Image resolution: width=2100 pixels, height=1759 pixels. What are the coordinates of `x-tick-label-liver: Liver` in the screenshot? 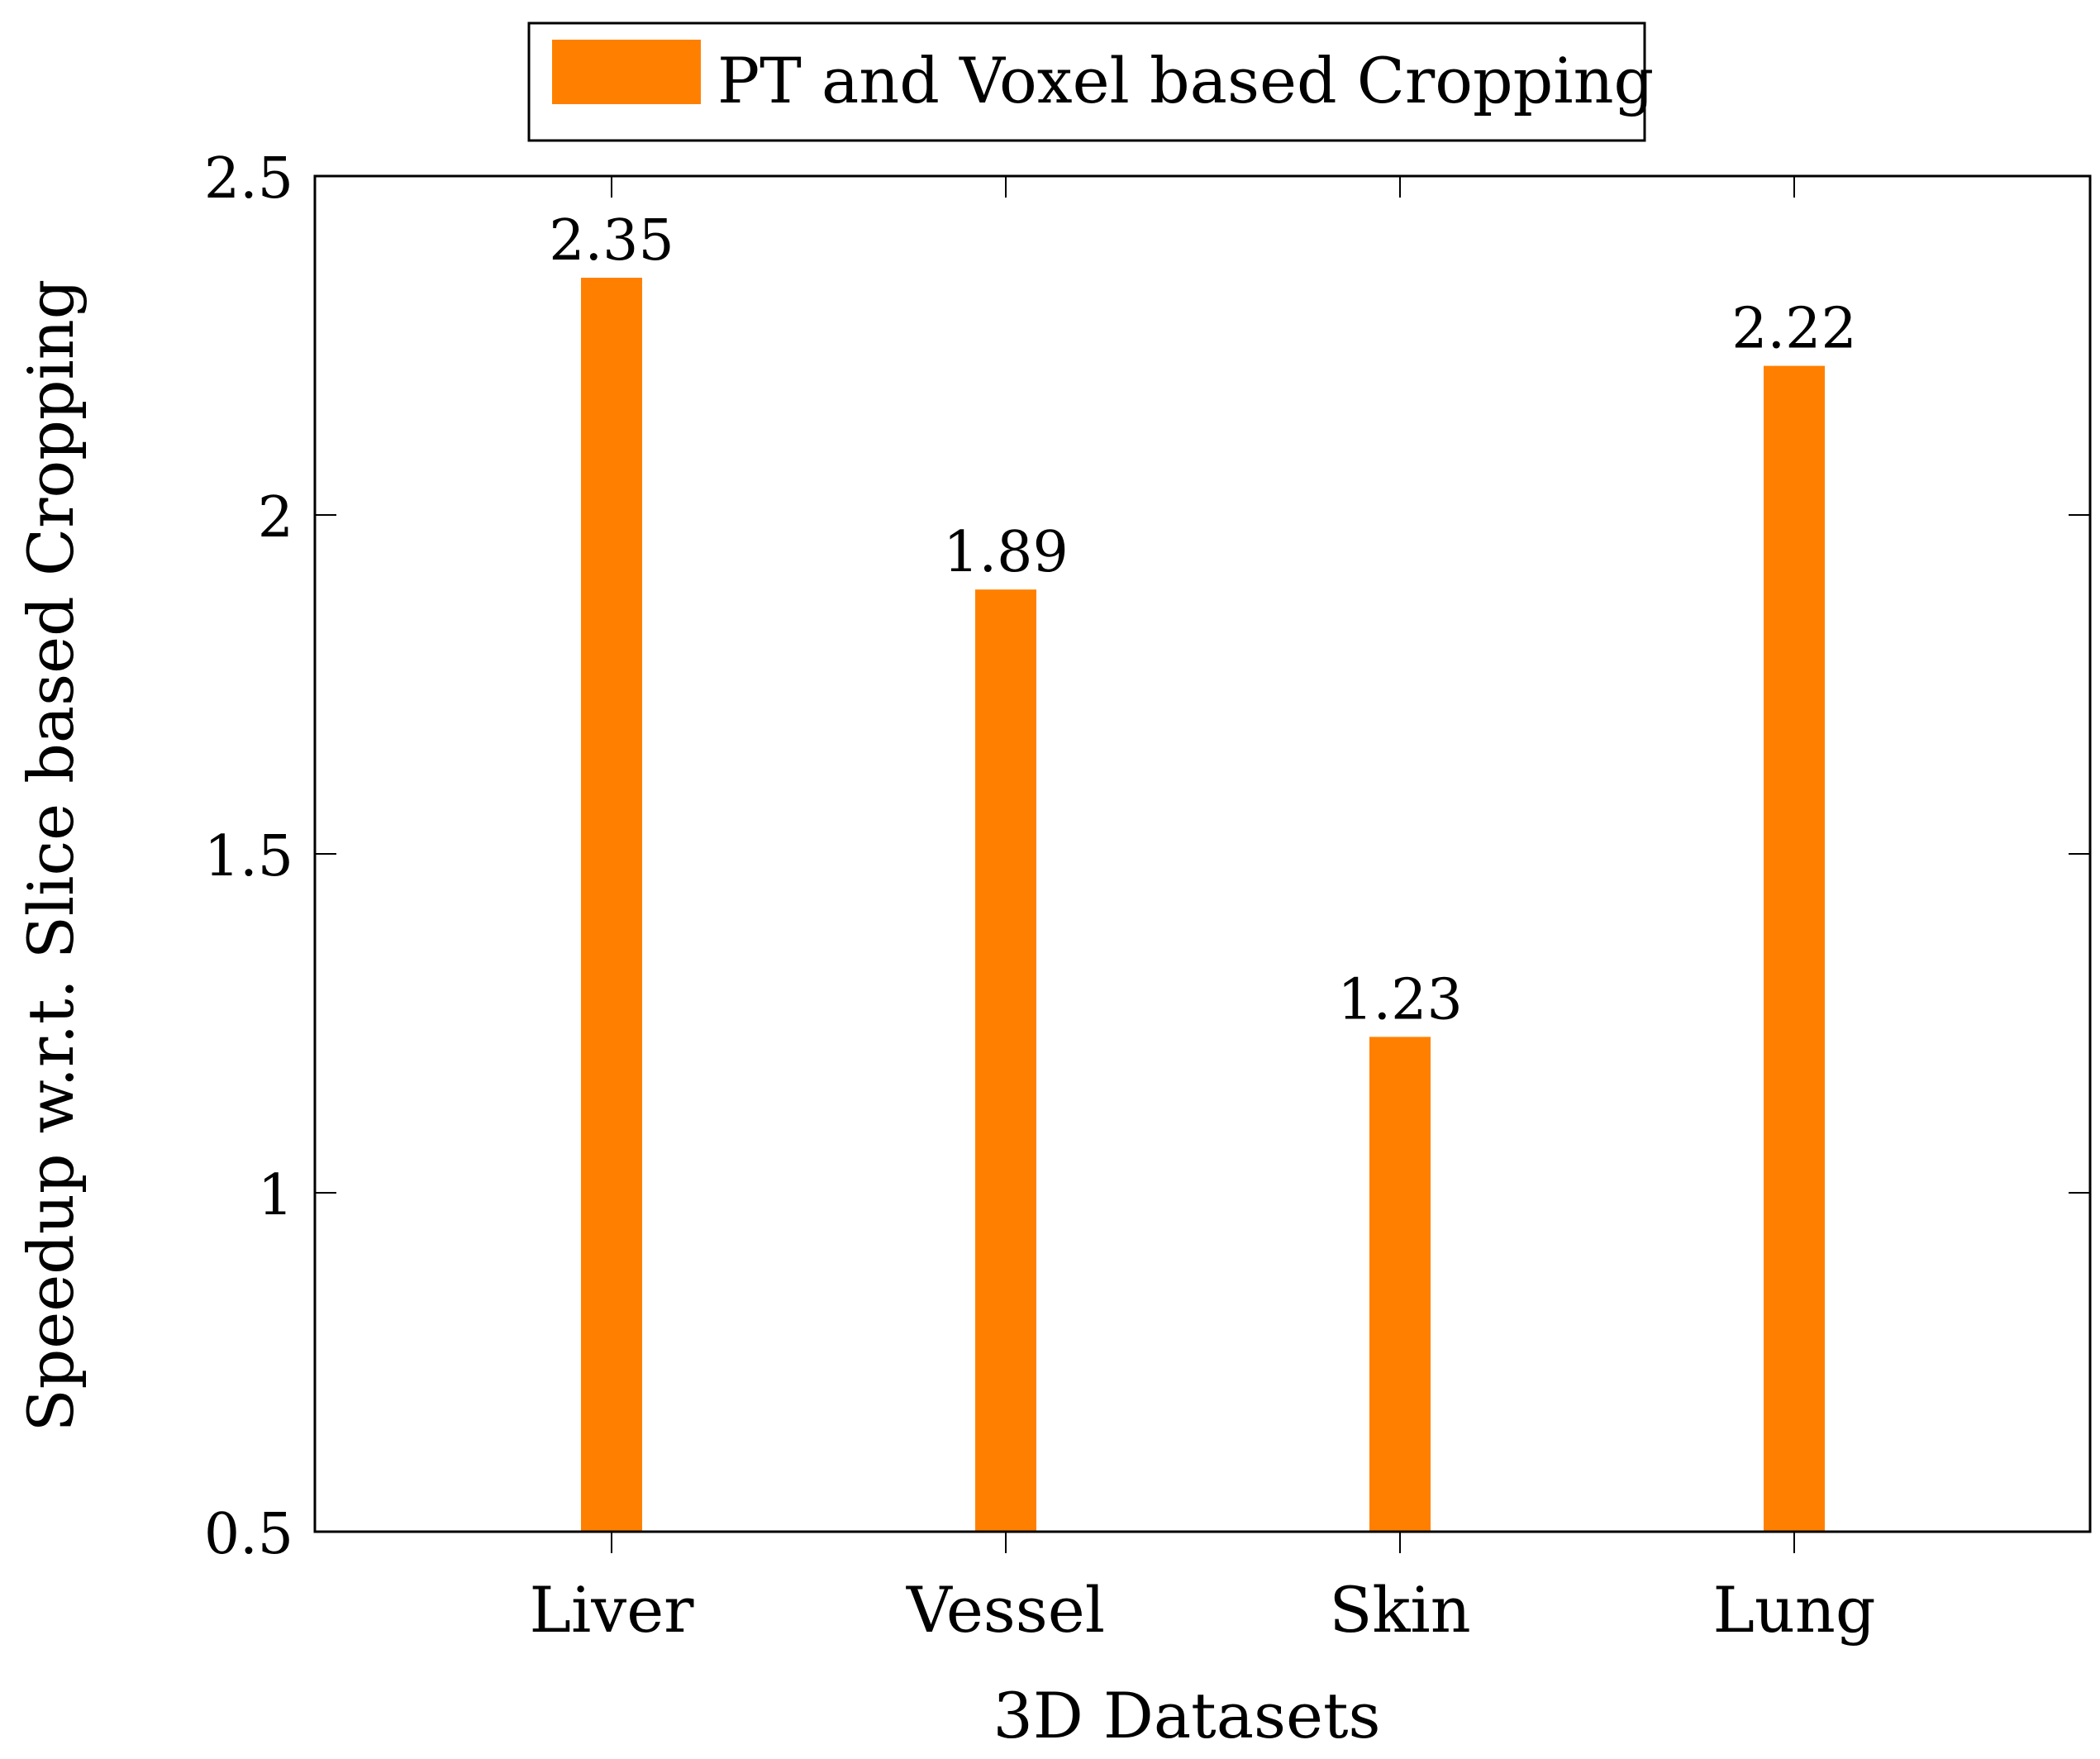 It's located at (611, 1610).